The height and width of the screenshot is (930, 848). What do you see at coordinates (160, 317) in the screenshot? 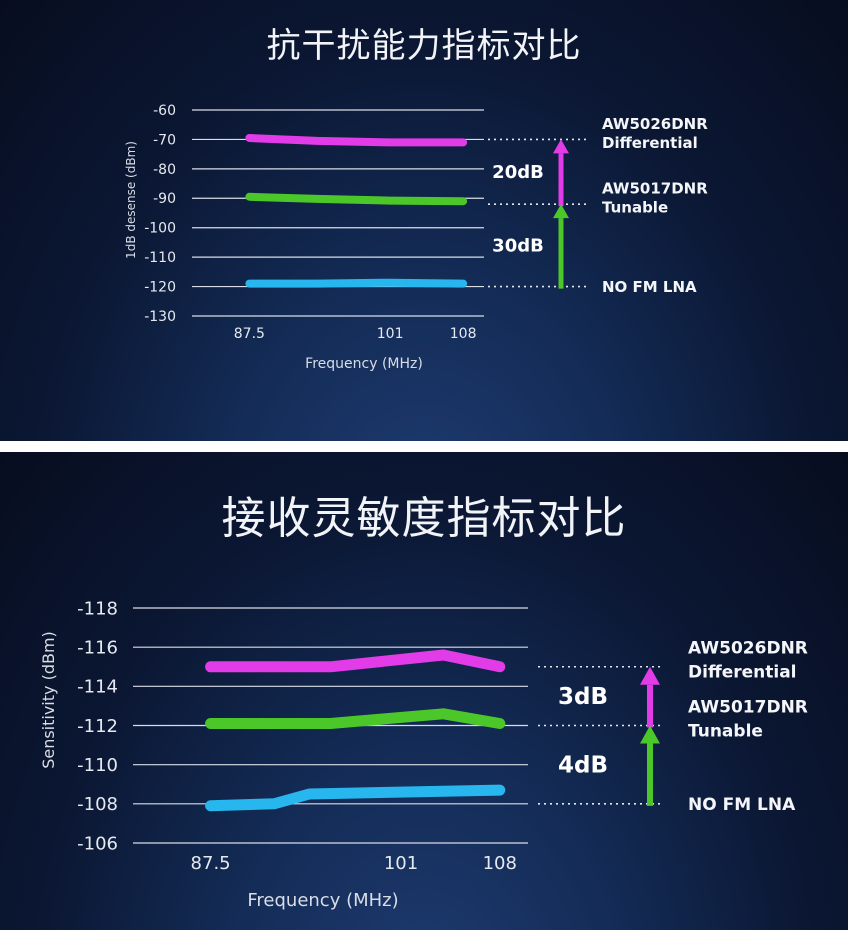
I see `y-tick-label: -130` at bounding box center [160, 317].